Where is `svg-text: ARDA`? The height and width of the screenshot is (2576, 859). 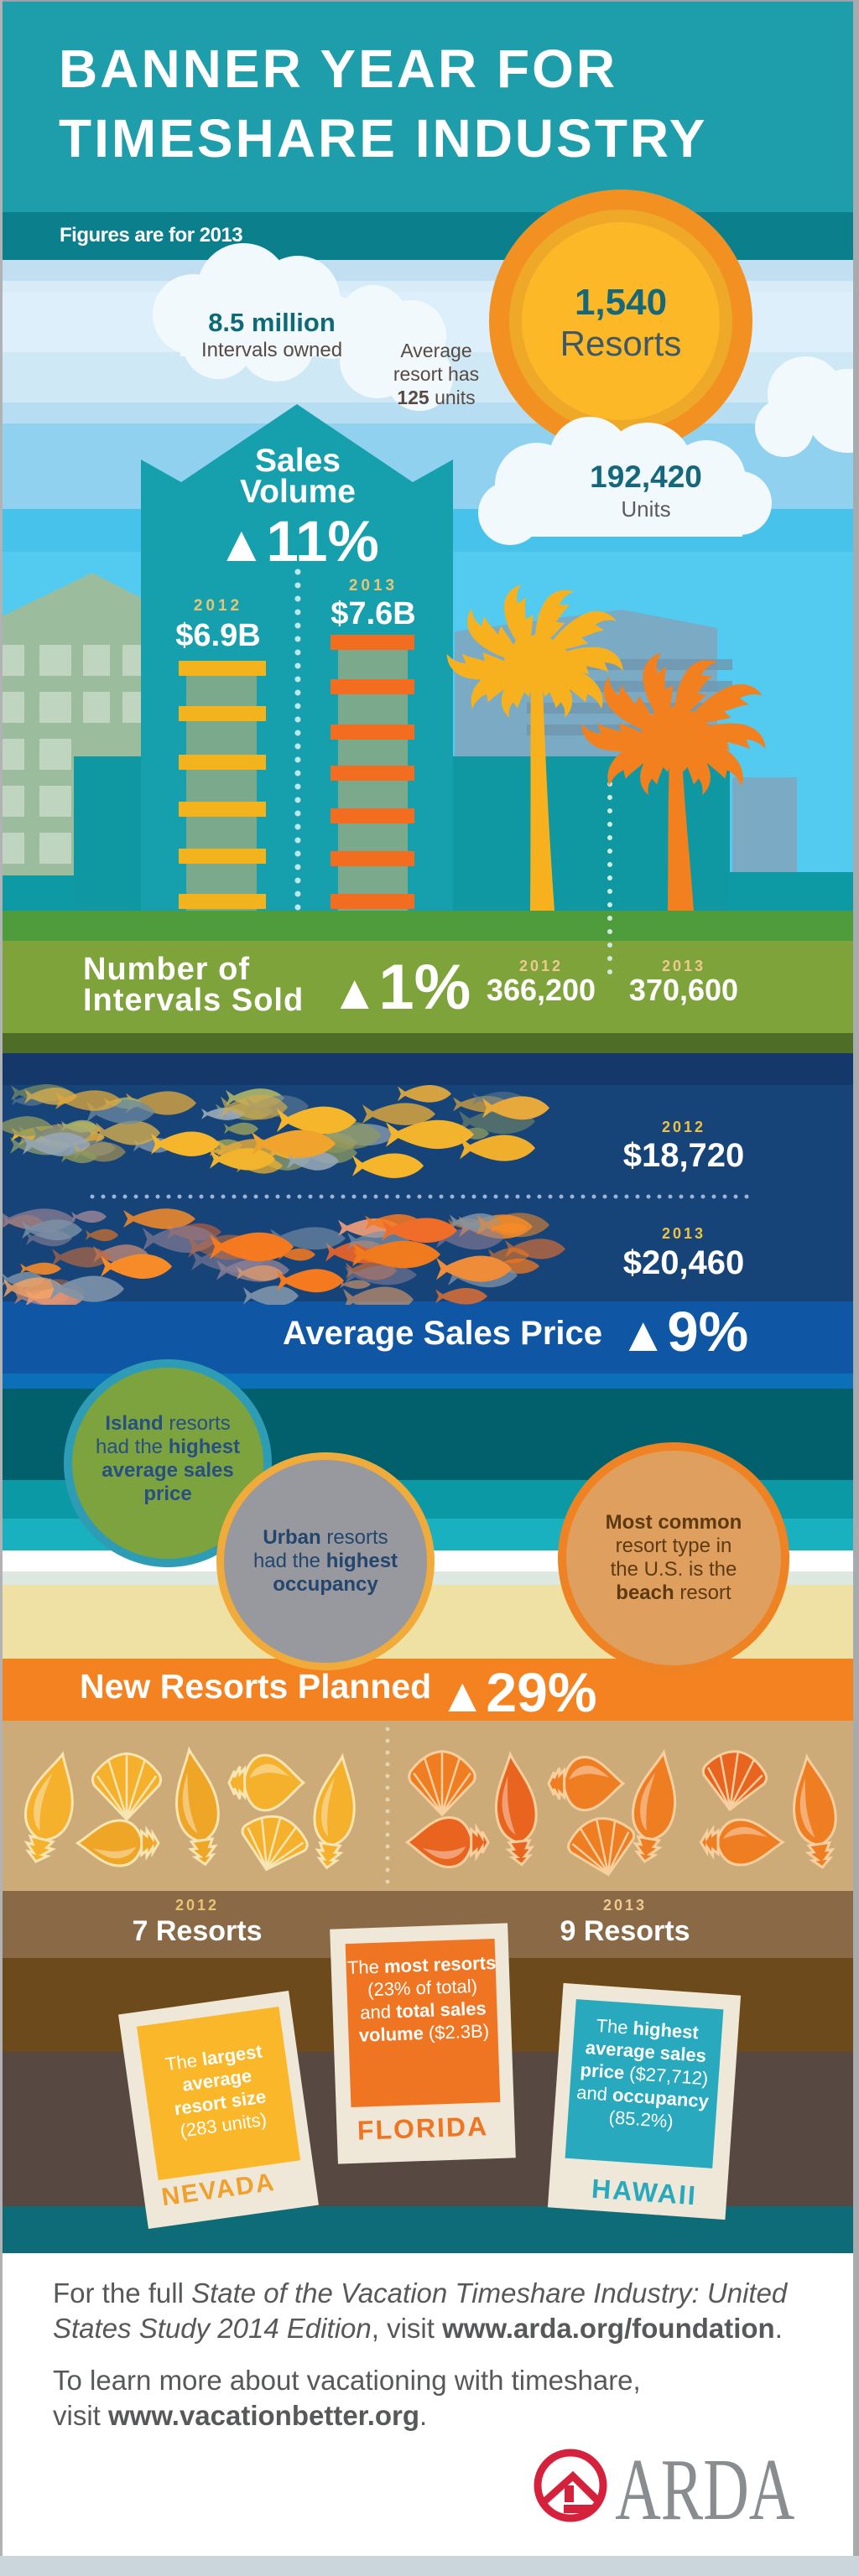
svg-text: ARDA is located at coordinates (704, 2490).